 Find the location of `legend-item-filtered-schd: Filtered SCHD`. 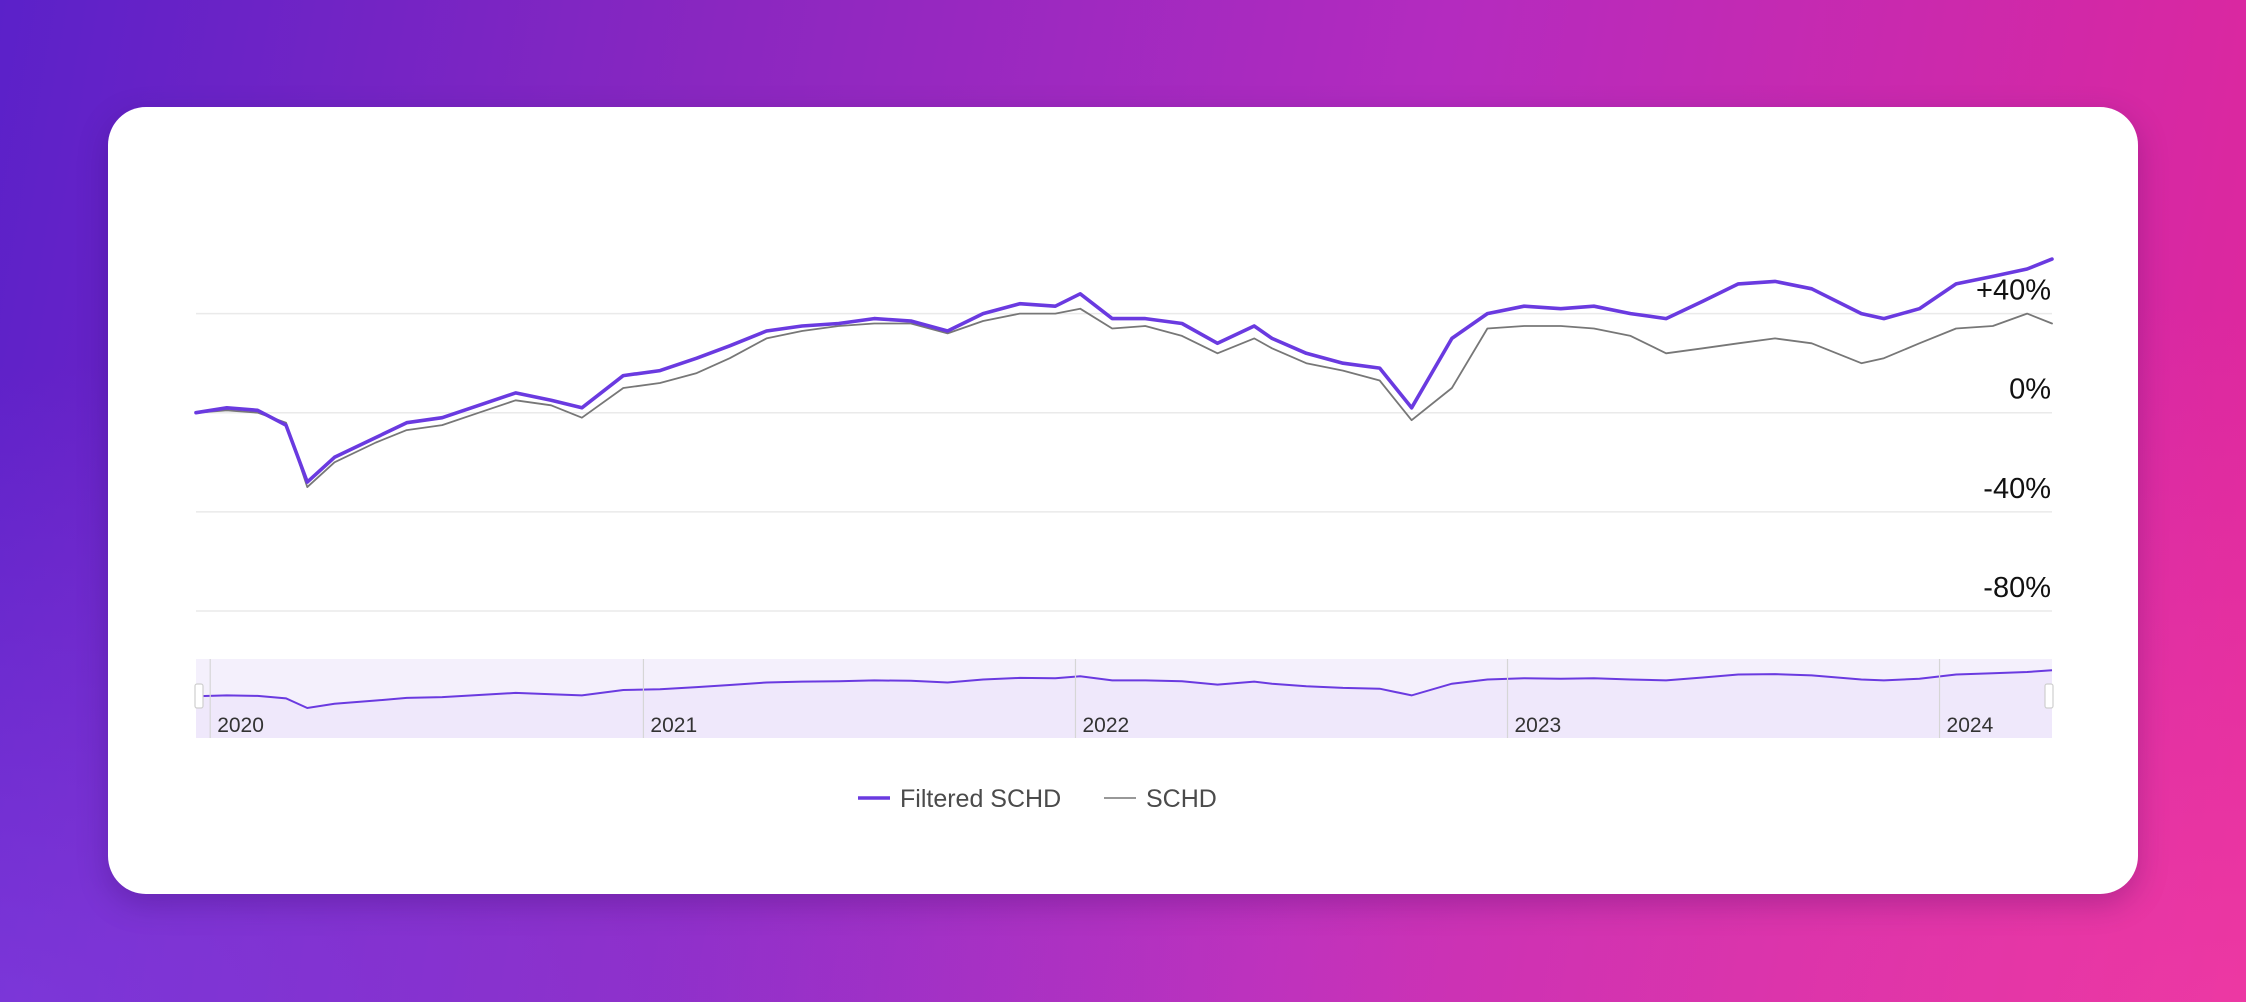

legend-item-filtered-schd: Filtered SCHD is located at coordinates (959, 799).